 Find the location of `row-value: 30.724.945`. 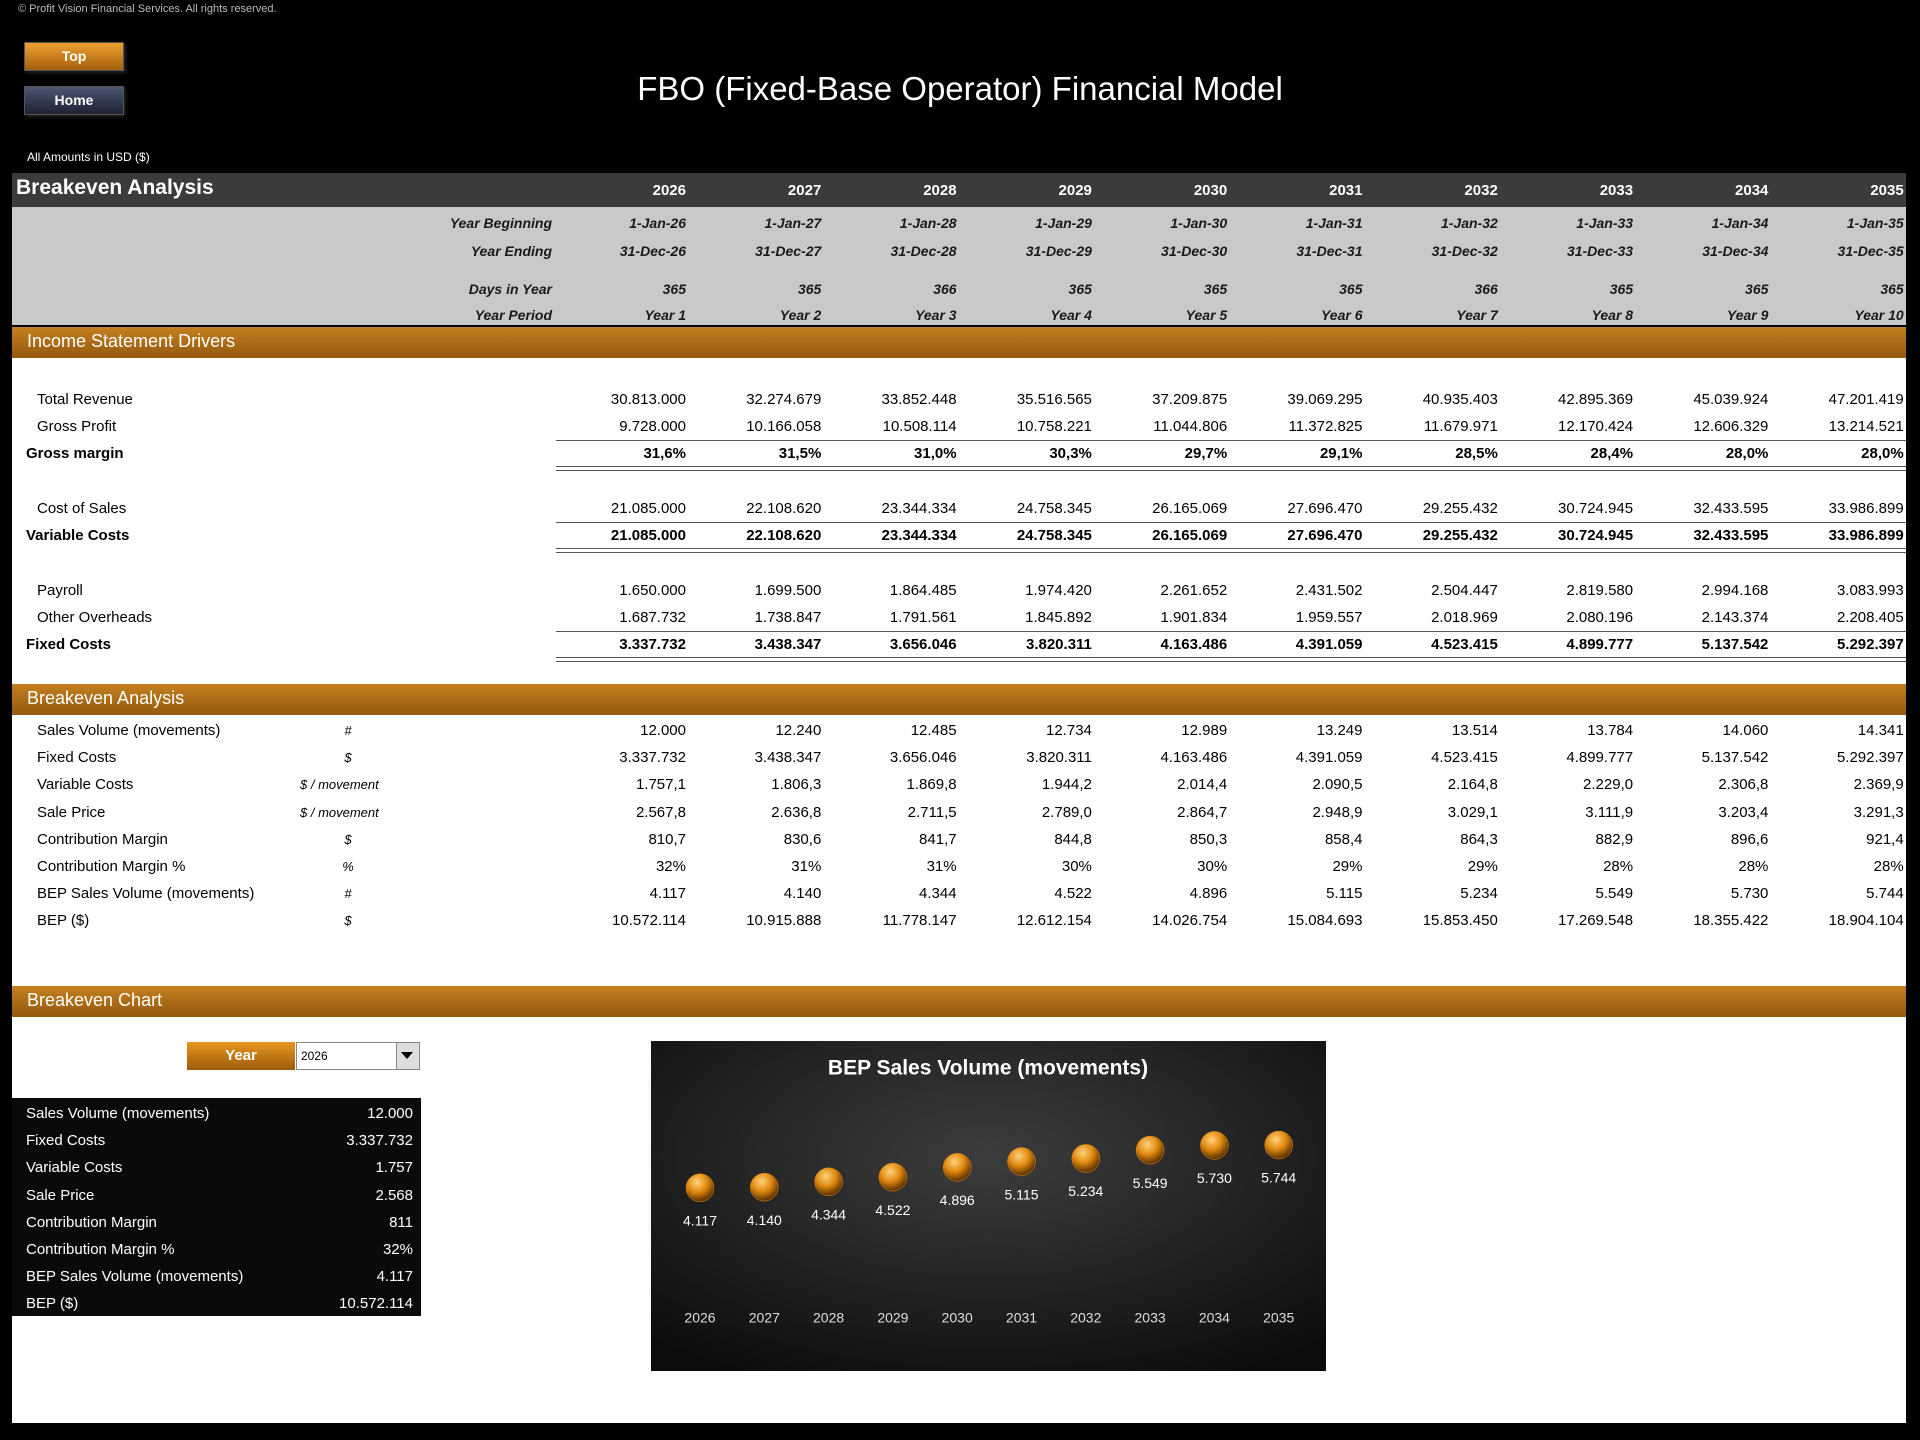

row-value: 30.724.945 is located at coordinates (1596, 508).